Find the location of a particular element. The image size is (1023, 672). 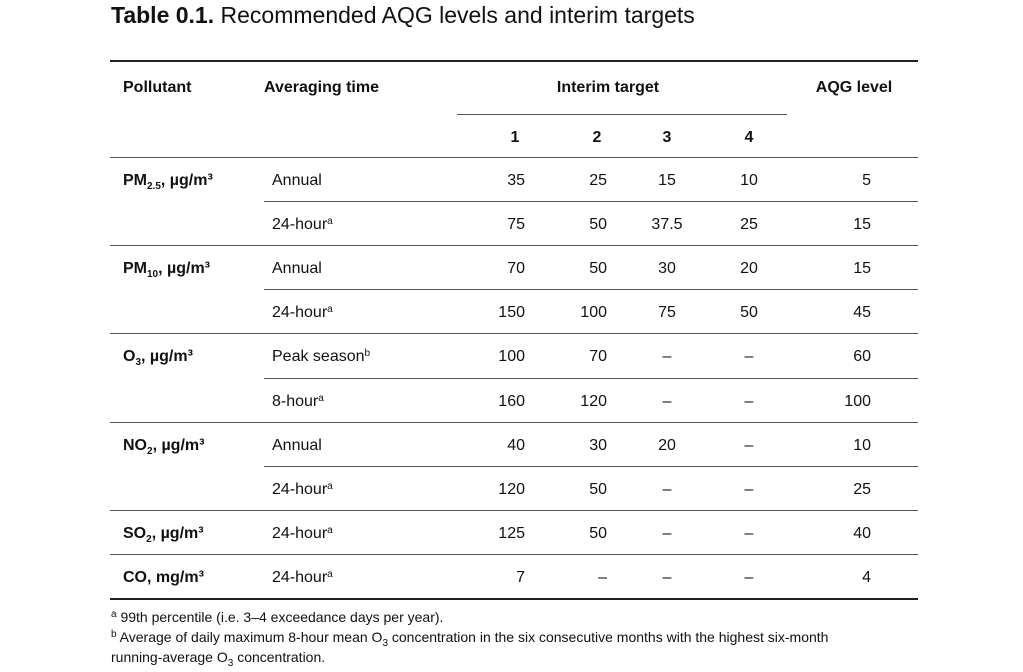

header: Pollutant is located at coordinates (157, 87).